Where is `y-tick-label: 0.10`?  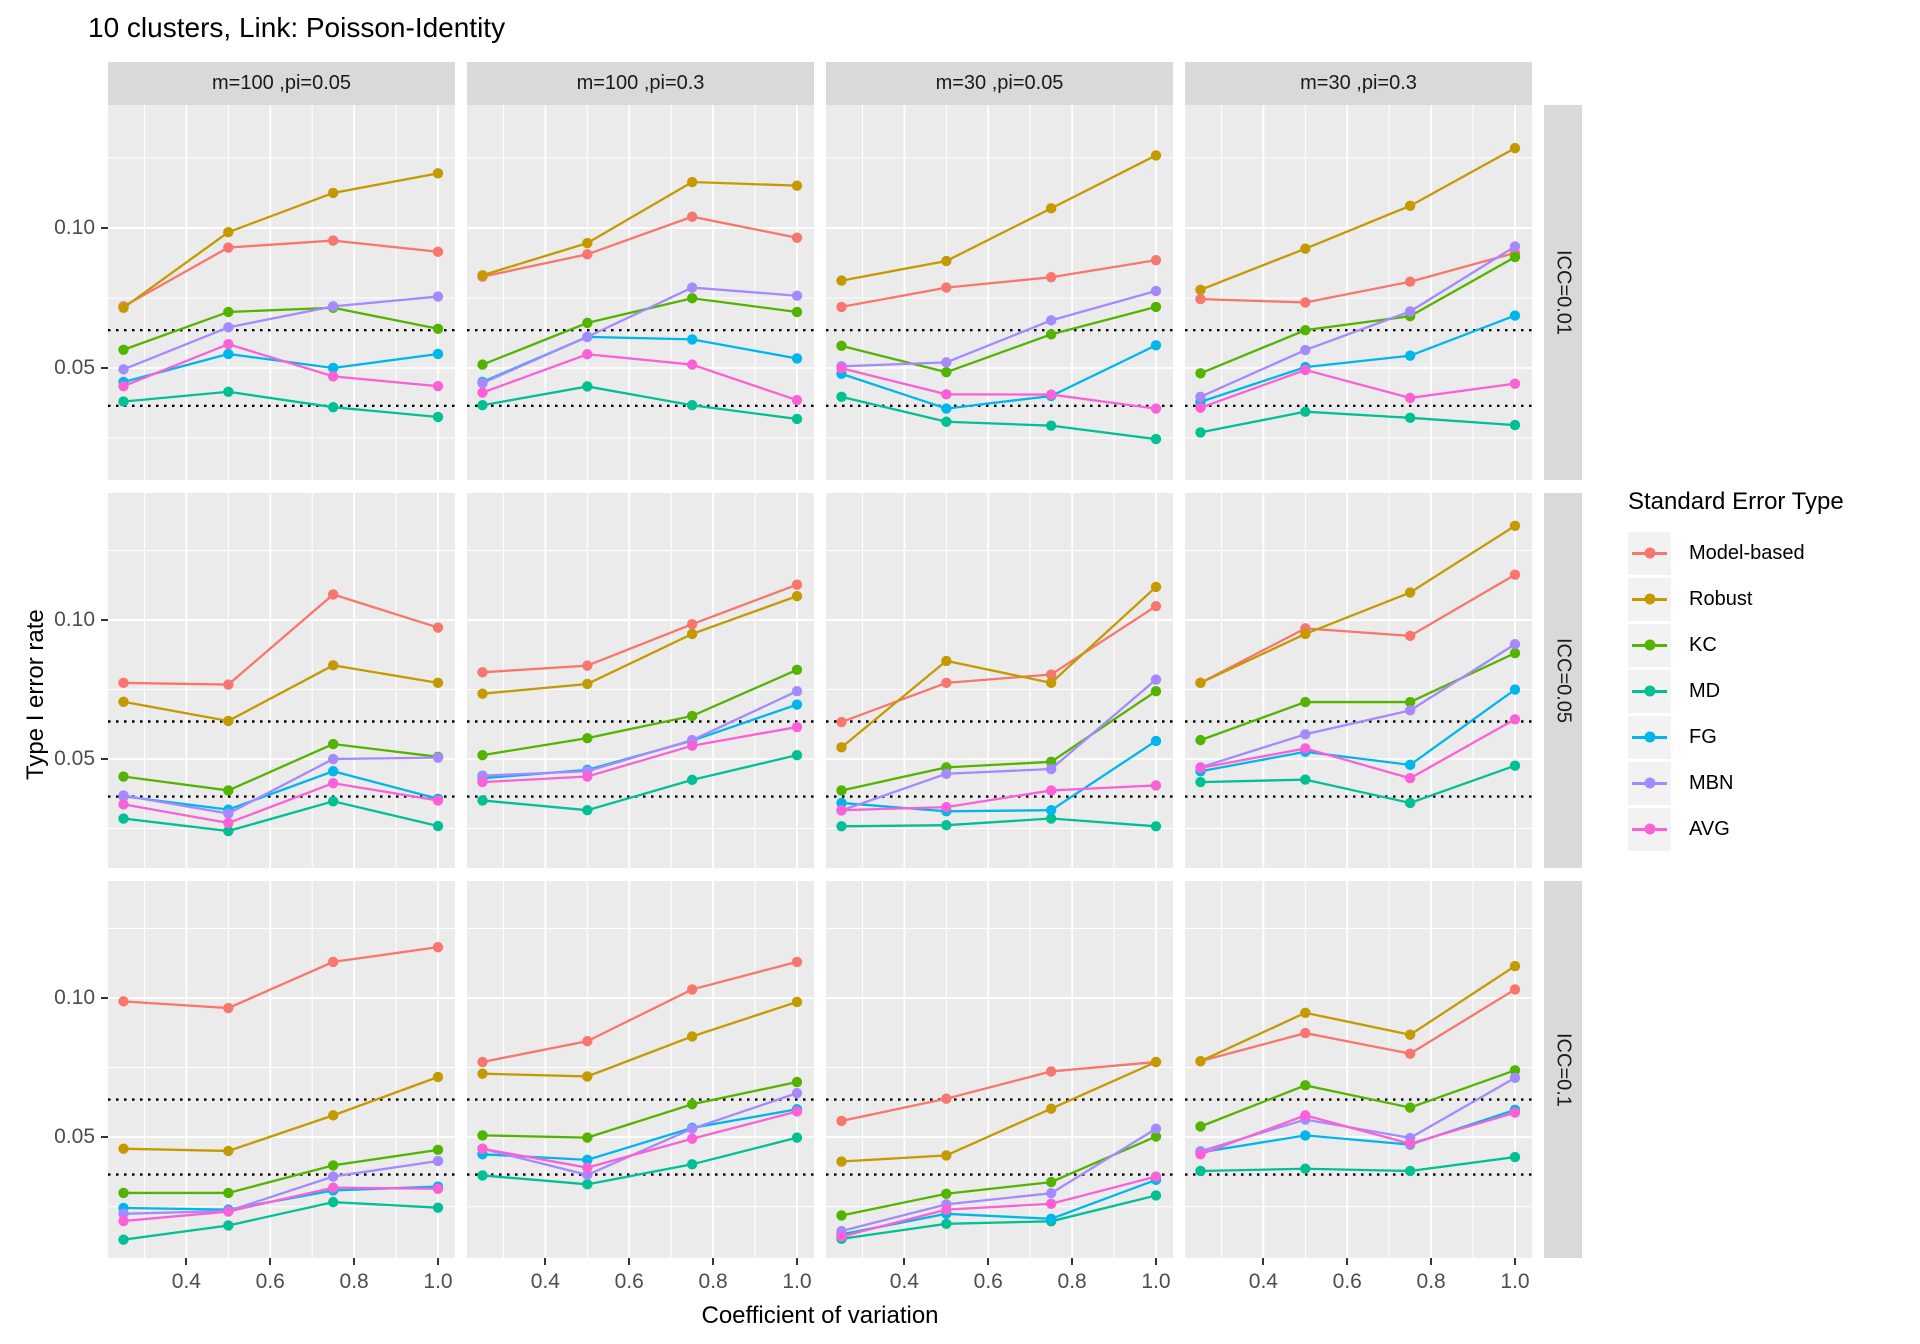 y-tick-label: 0.10 is located at coordinates (74, 620).